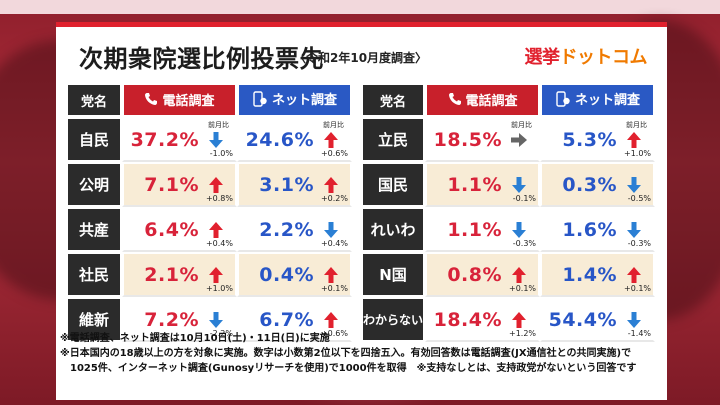 This screenshot has width=720, height=405. I want to click on arrow-right-icon, so click(519, 140).